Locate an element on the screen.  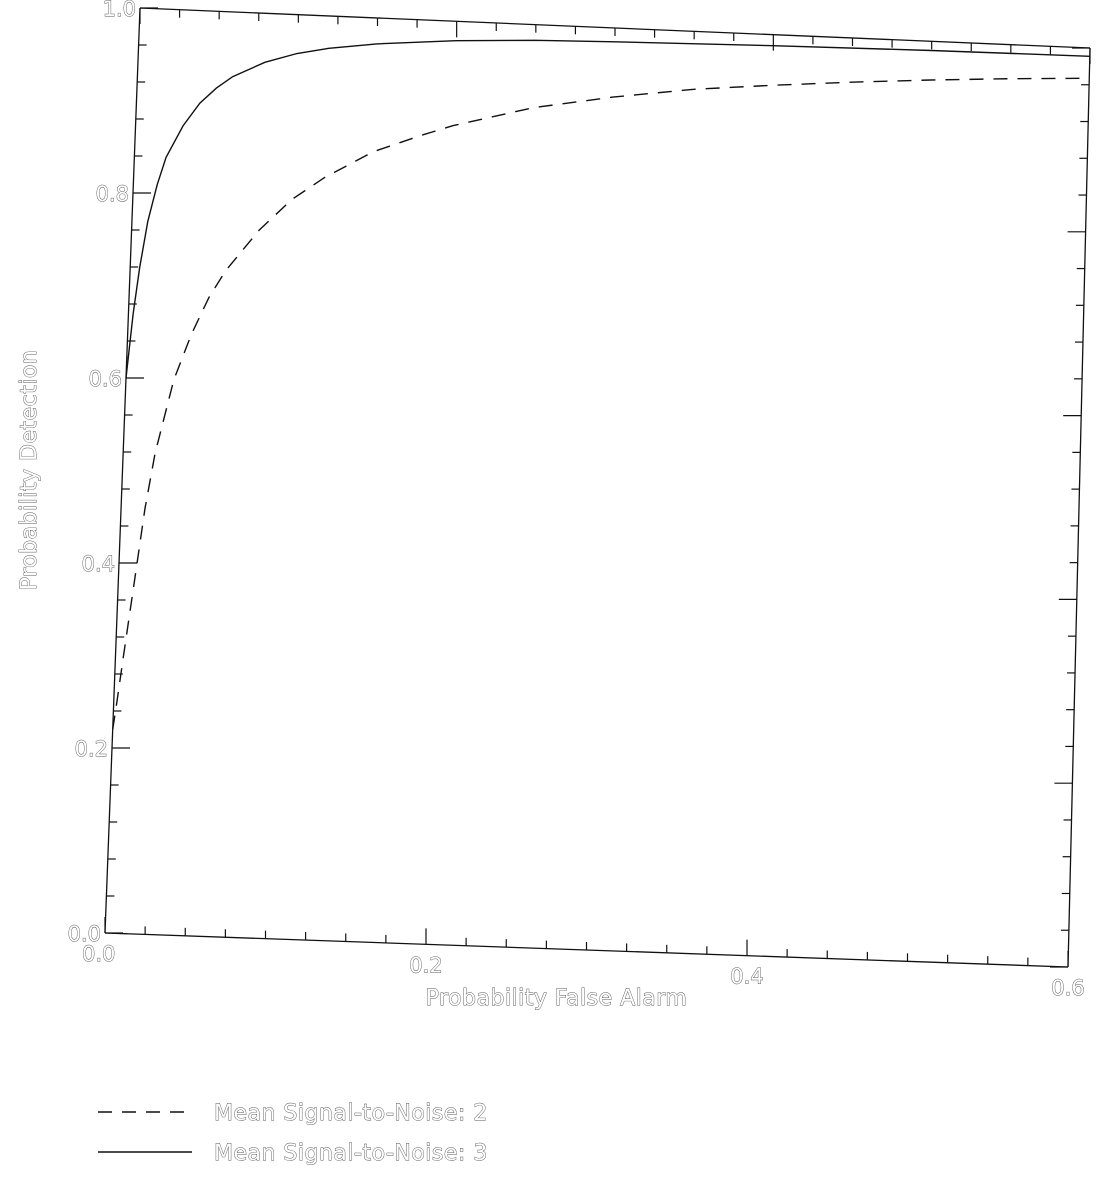
frame-left is located at coordinates (122, 470).